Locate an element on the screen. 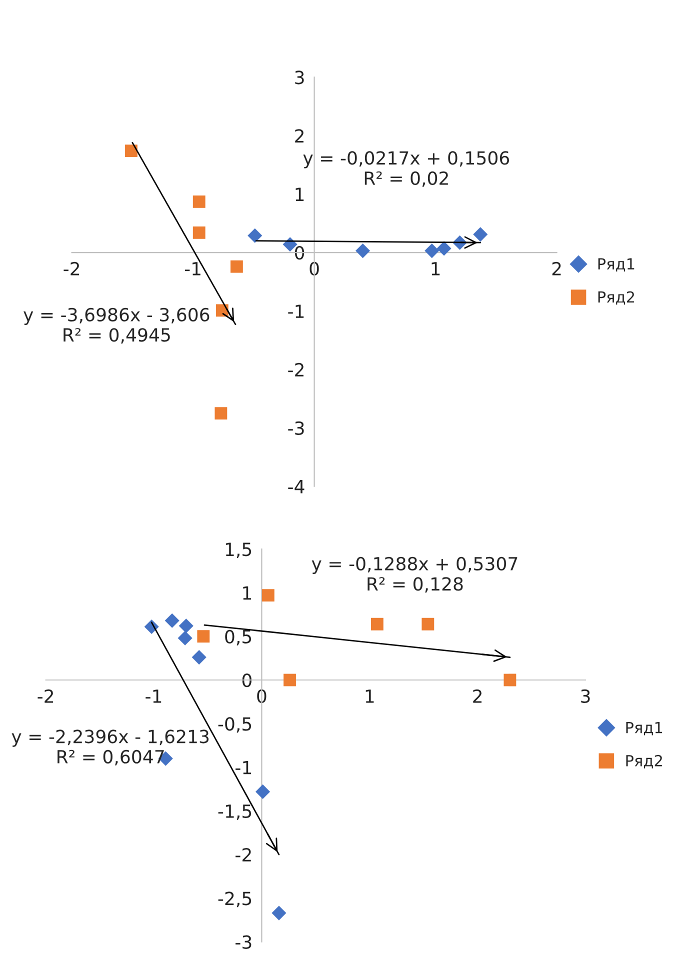  annotation: y = -0,0217x + 0,1506 R² = 0,02 is located at coordinates (406, 169).